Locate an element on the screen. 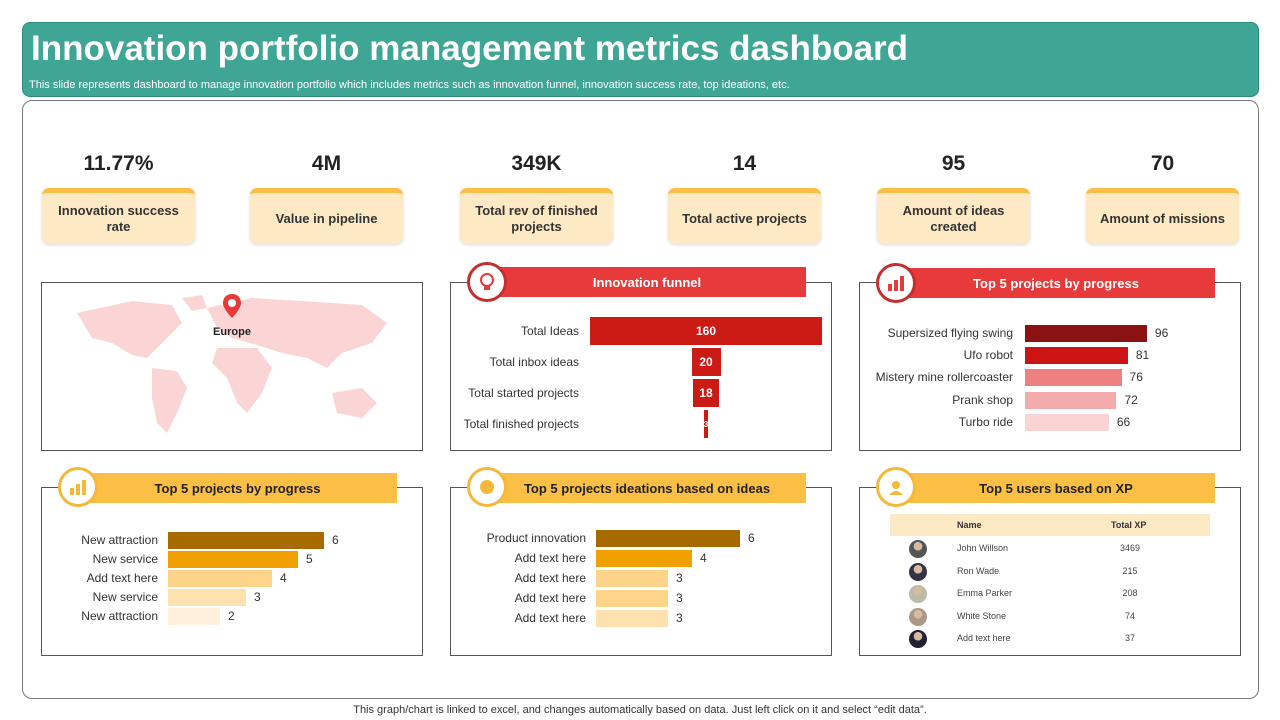 The image size is (1280, 720). column-header-name: Name is located at coordinates (969, 525).